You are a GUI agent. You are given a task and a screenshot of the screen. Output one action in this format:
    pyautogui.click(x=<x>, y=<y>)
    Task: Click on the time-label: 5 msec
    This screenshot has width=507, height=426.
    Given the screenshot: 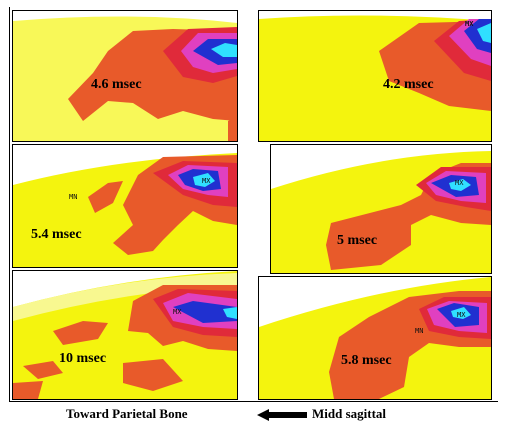 What is the action you would take?
    pyautogui.click(x=357, y=240)
    